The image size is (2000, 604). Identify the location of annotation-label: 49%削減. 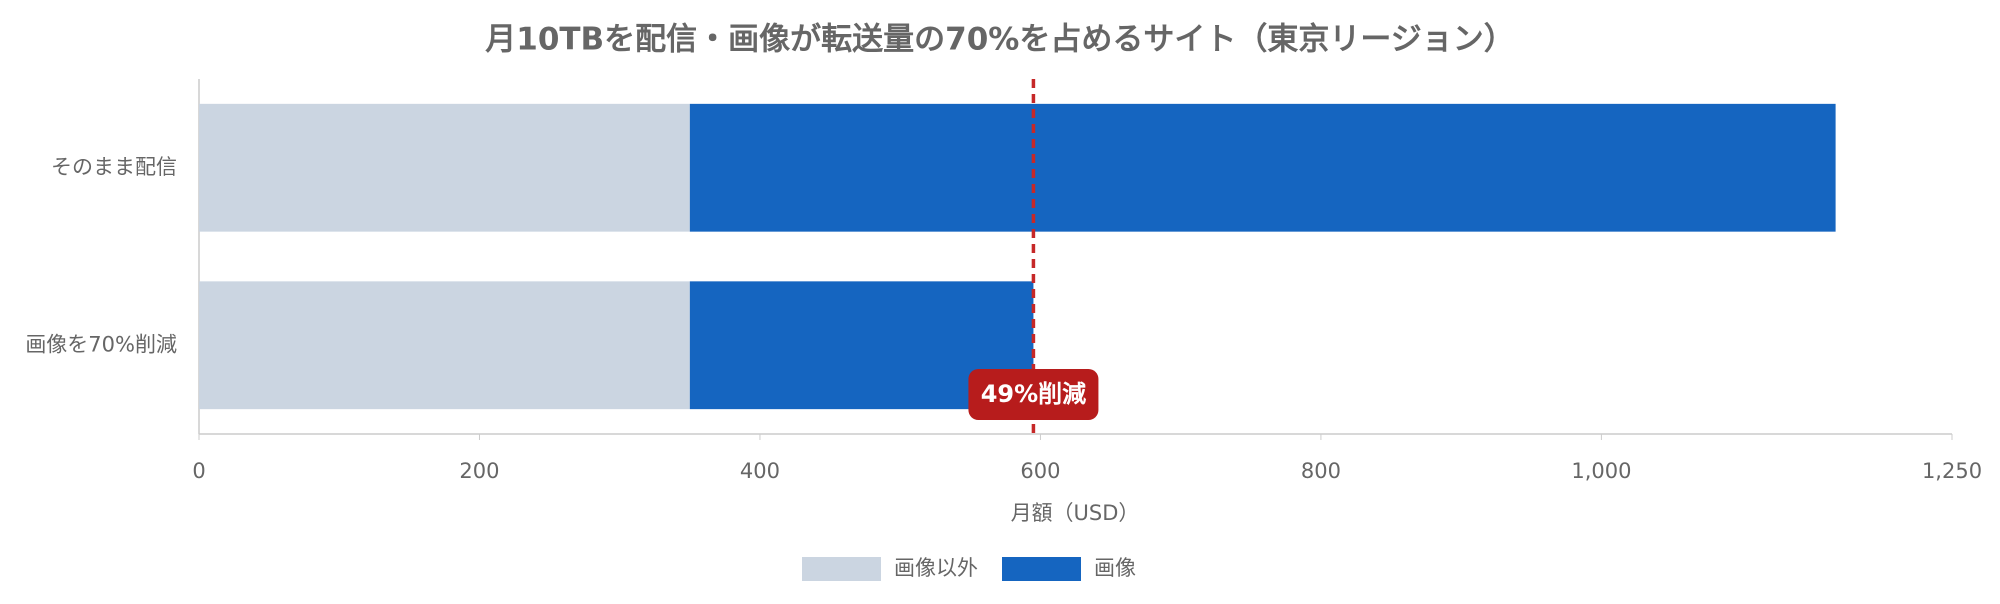
(1033, 394).